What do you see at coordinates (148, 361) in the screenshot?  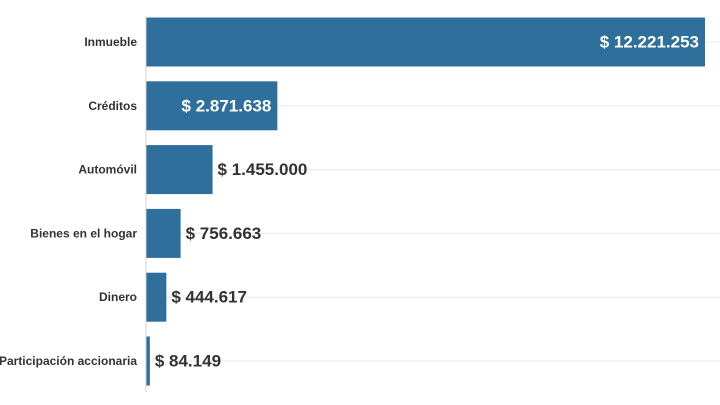 I see `bar-participacion-accionaria` at bounding box center [148, 361].